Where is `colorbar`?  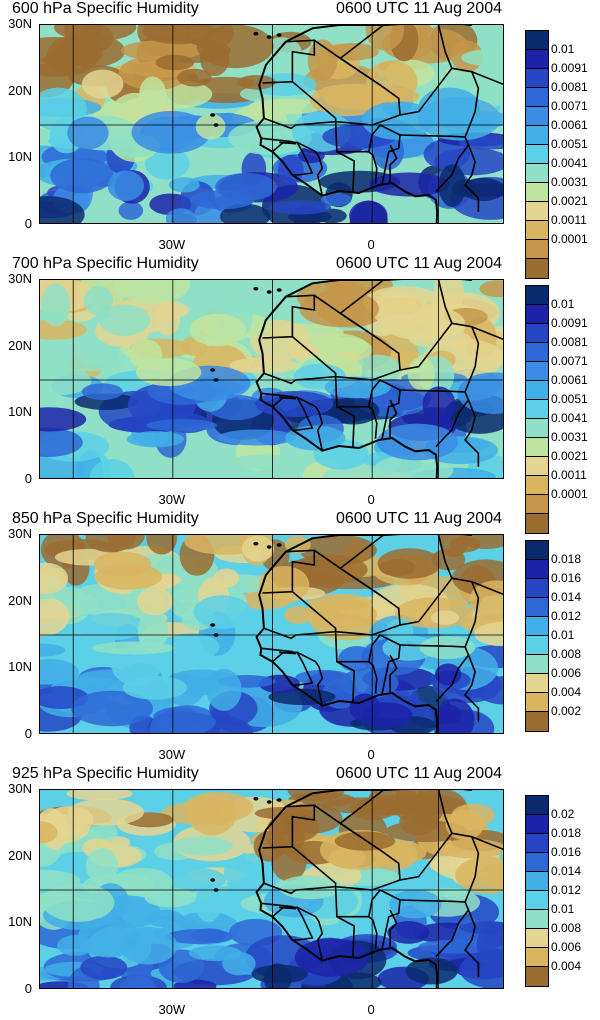 colorbar is located at coordinates (537, 636).